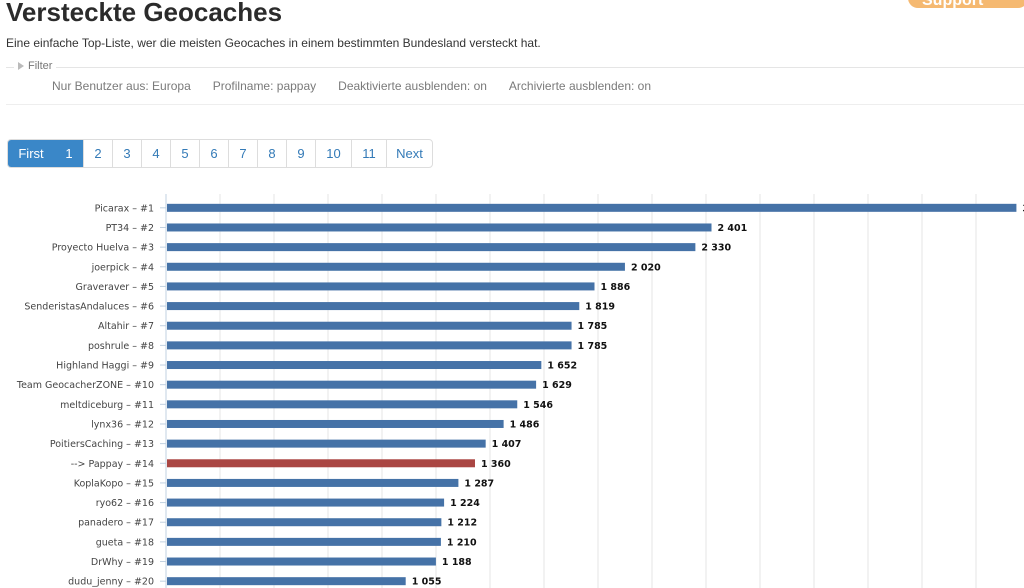  What do you see at coordinates (300, 153) in the screenshot?
I see `page-9-button: 9` at bounding box center [300, 153].